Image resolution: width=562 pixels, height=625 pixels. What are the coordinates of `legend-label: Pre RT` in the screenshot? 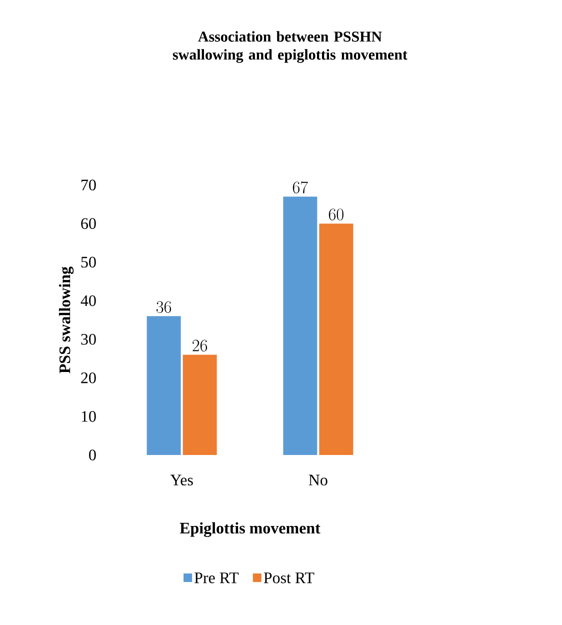 It's located at (216, 578).